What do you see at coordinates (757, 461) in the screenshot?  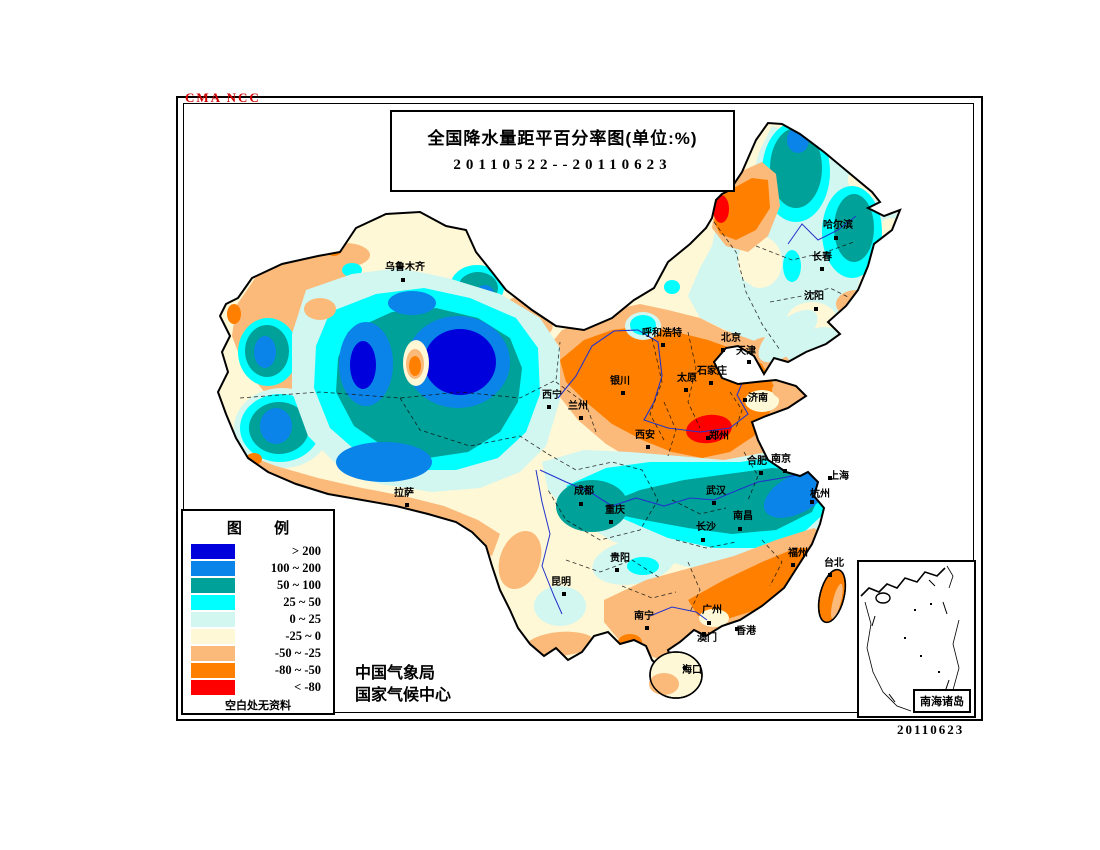 I see `city-label: 合肥` at bounding box center [757, 461].